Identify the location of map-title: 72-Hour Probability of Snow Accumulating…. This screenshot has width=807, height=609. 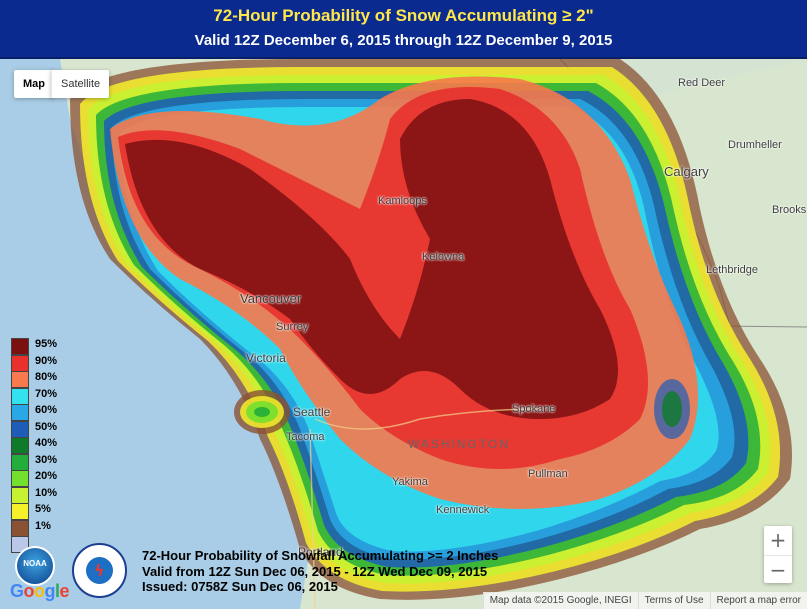
(403, 15).